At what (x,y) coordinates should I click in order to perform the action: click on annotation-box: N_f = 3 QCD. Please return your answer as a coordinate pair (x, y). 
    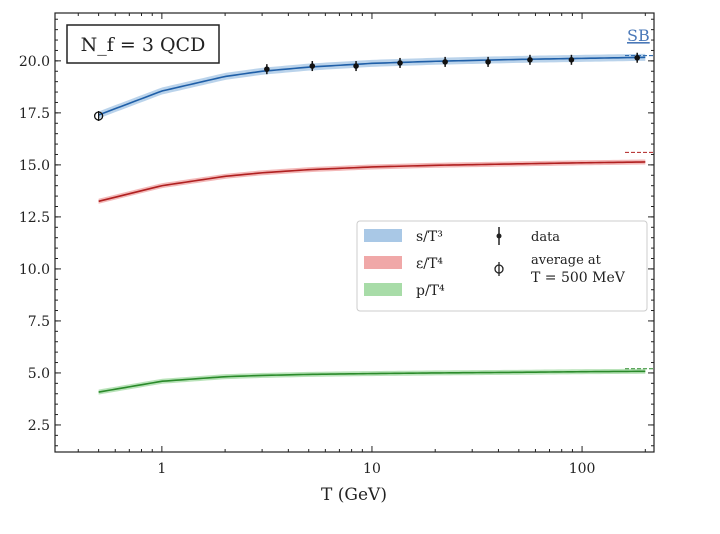
    Looking at the image, I should click on (143, 44).